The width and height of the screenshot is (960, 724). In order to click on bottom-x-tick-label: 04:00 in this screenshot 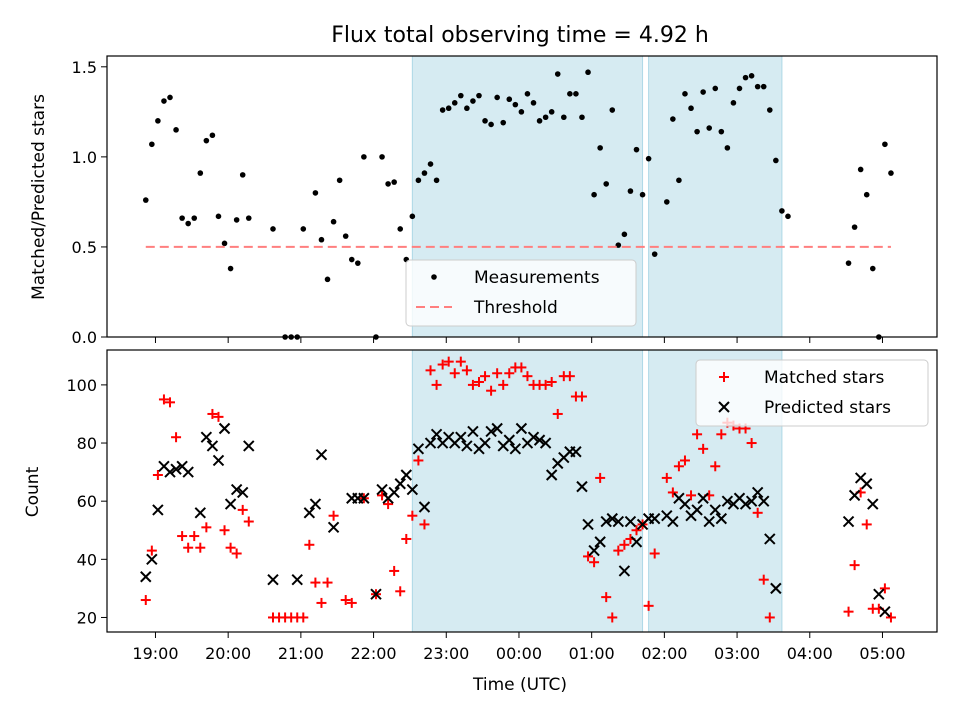, I will do `click(810, 653)`.